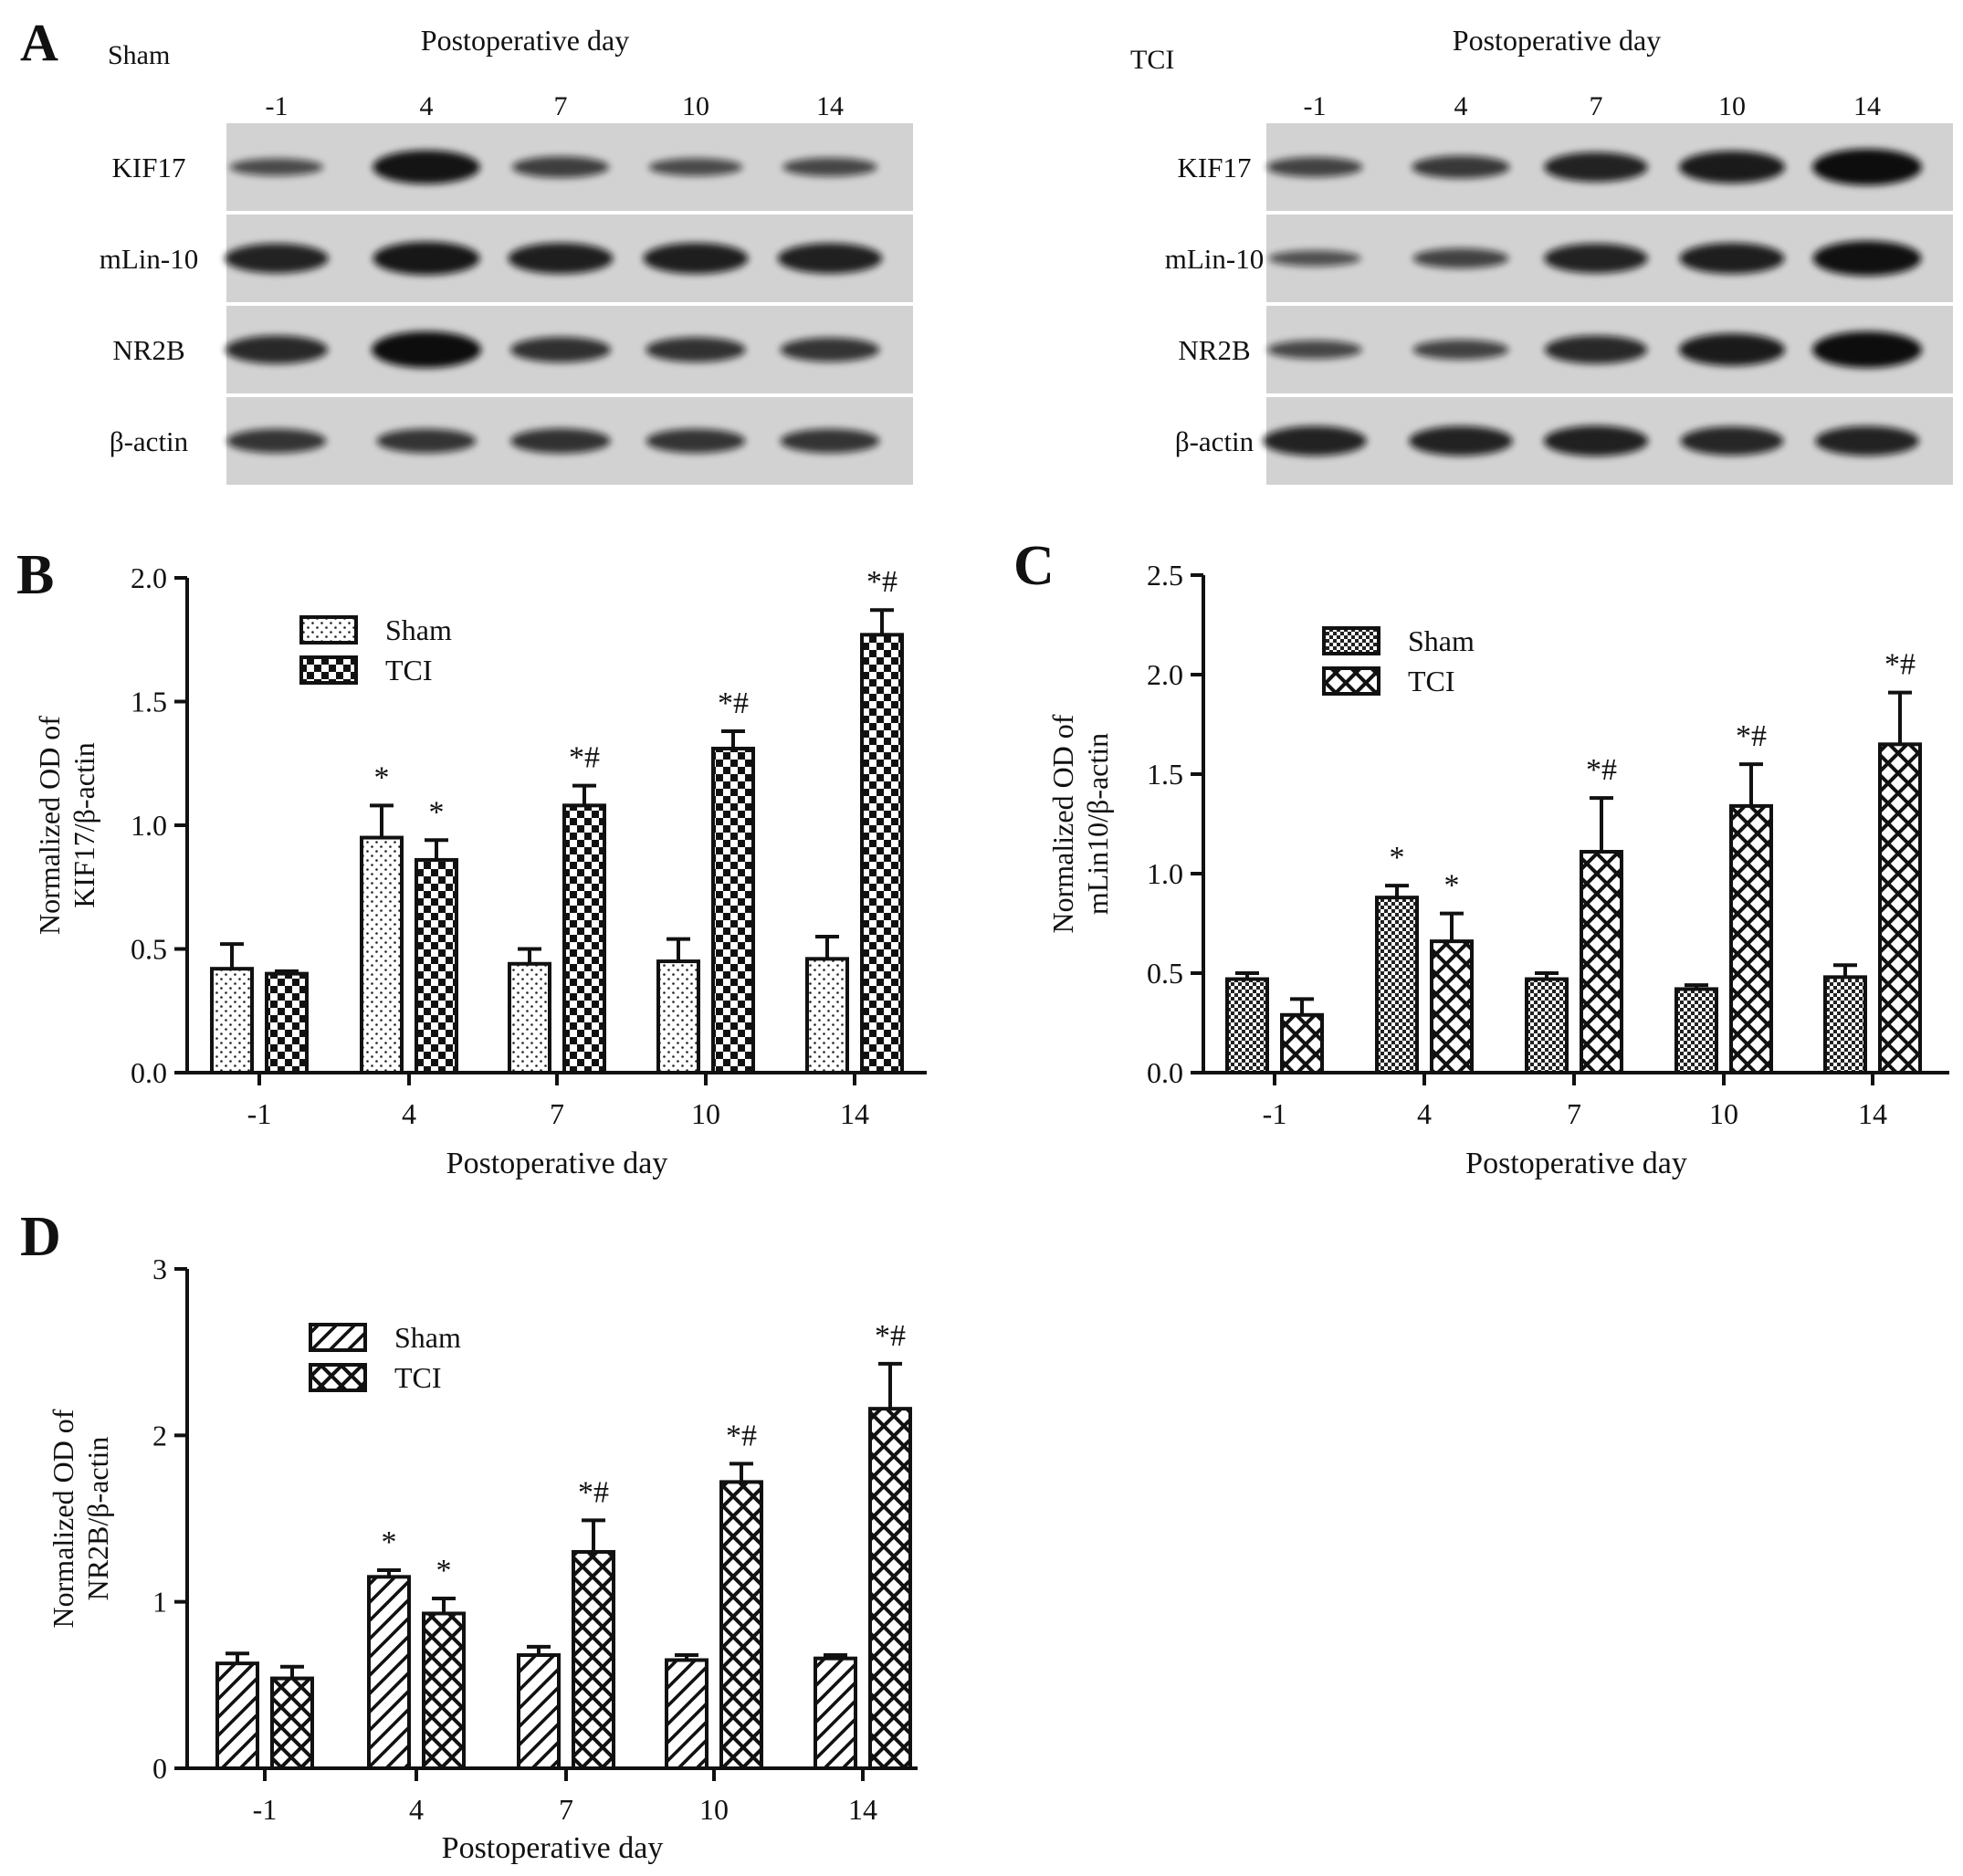 This screenshot has height=1876, width=1963. Describe the element at coordinates (566, 1809) in the screenshot. I see `x-tick-label: 7` at that location.